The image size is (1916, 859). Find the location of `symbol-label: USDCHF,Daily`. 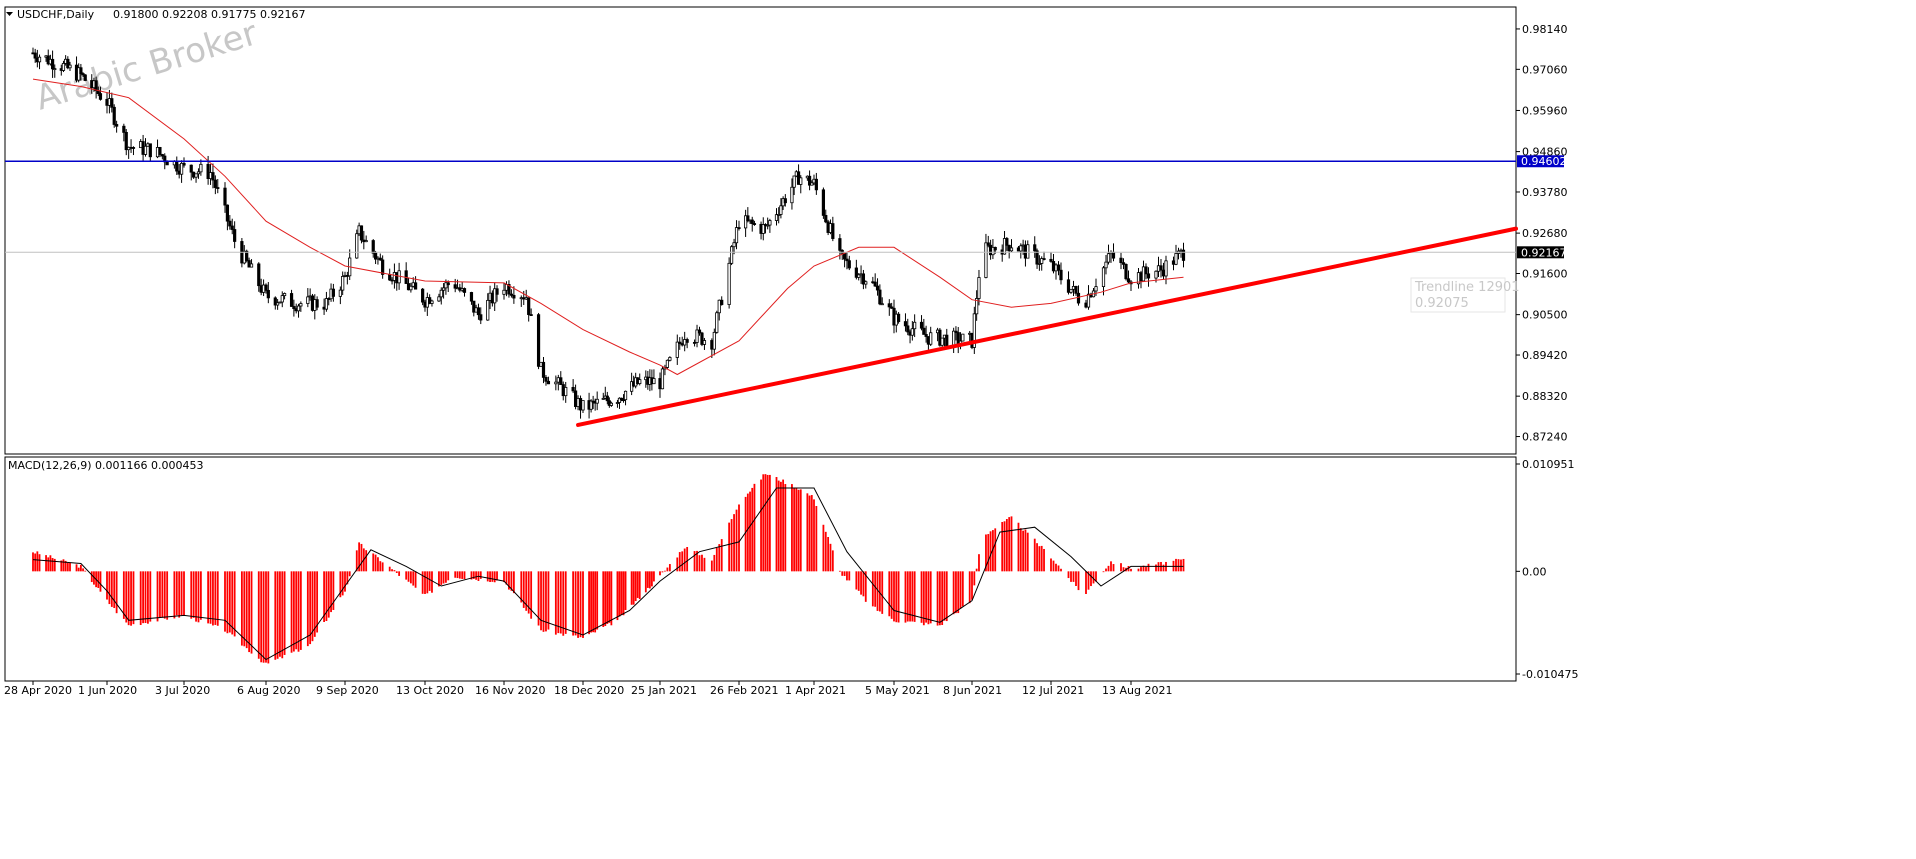

symbol-label: USDCHF,Daily is located at coordinates (56, 14).